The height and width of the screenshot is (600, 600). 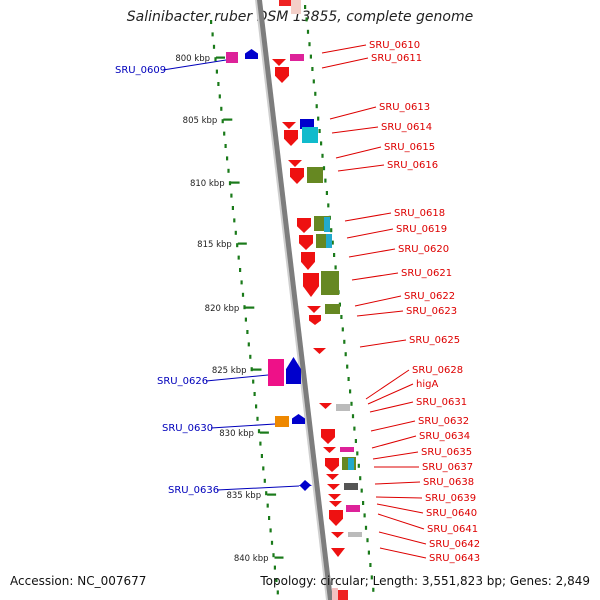 I want to click on major-tick, so click(x=228, y=119).